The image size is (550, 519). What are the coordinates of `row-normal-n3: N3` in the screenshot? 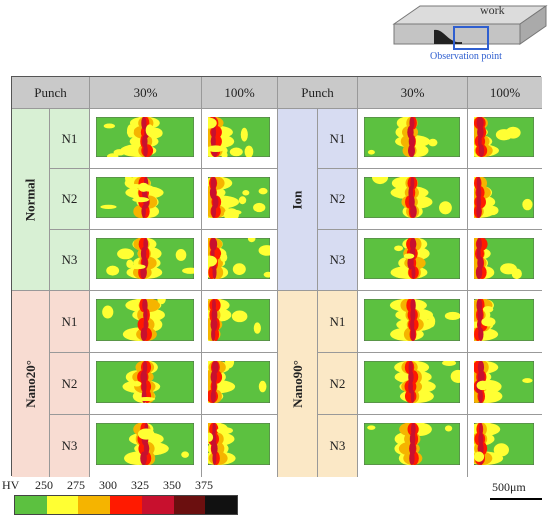 It's located at (70, 260).